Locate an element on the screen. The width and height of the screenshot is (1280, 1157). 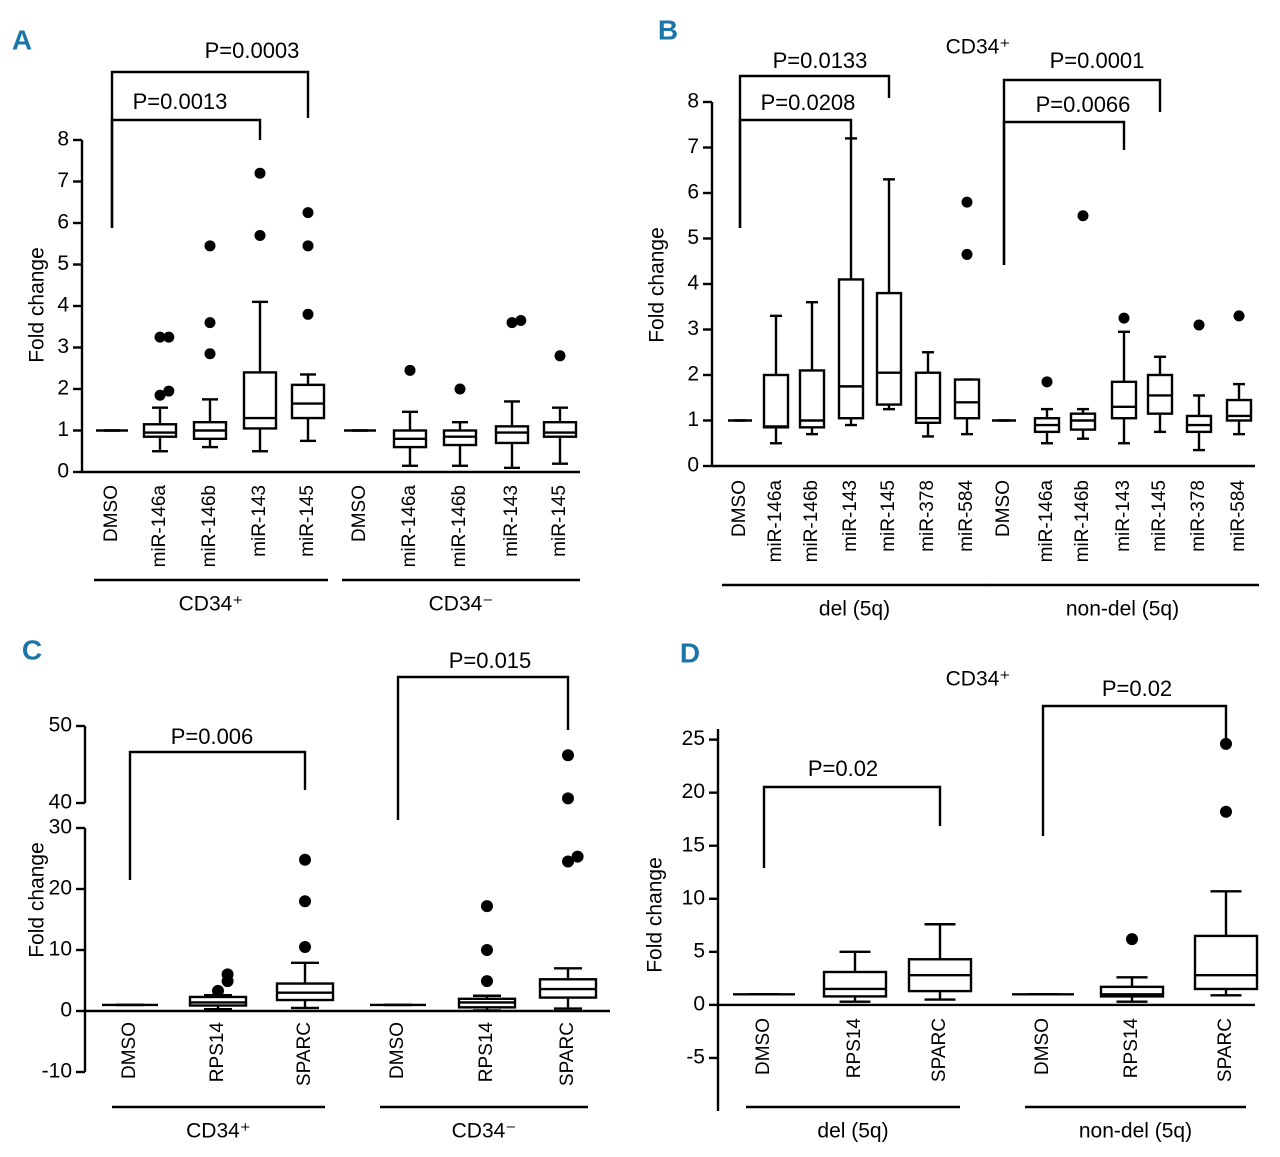
category-label: miR-378 is located at coordinates (927, 516).